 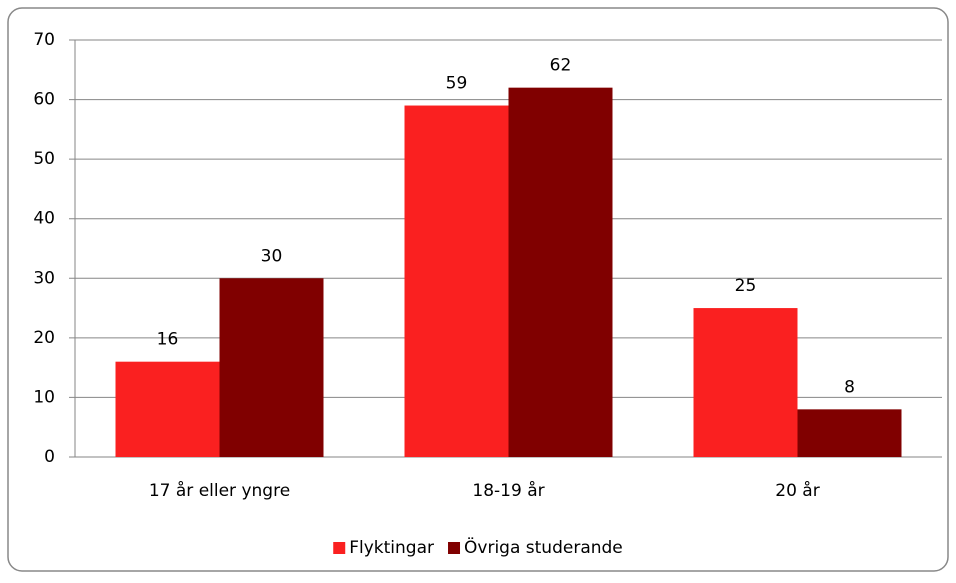 I want to click on x-tick-label: 20 år, so click(x=797, y=490).